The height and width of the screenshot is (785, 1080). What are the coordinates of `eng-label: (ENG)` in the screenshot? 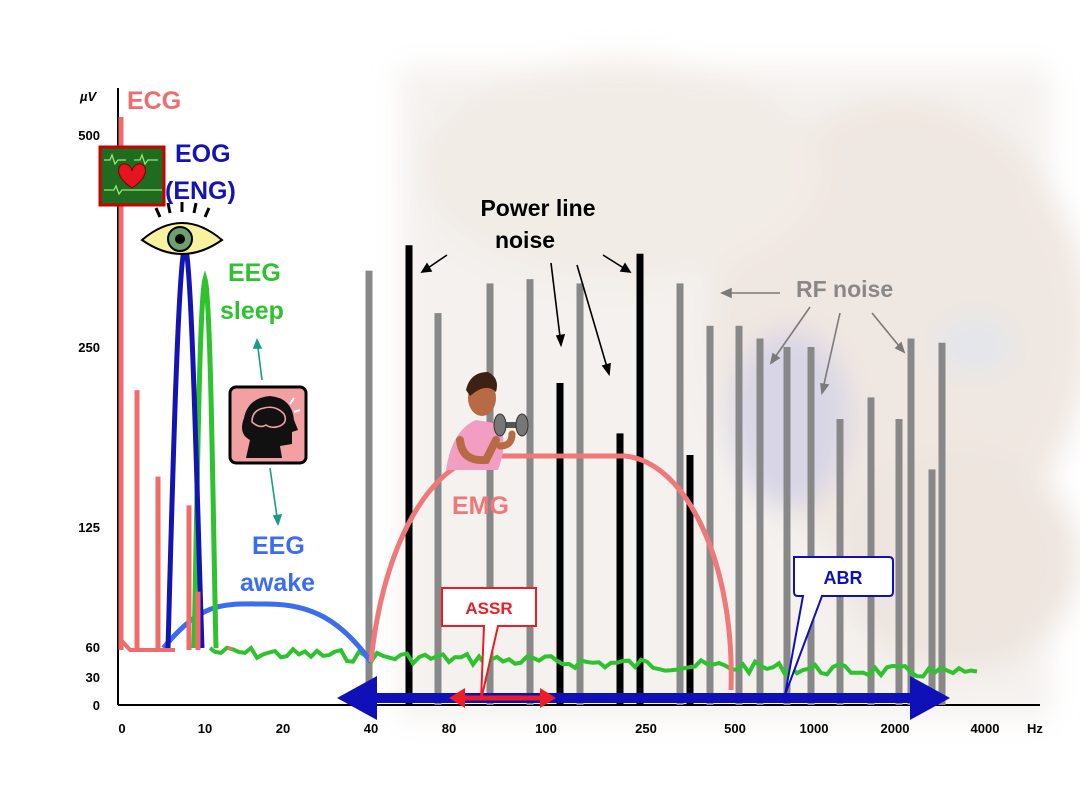 It's located at (200, 191).